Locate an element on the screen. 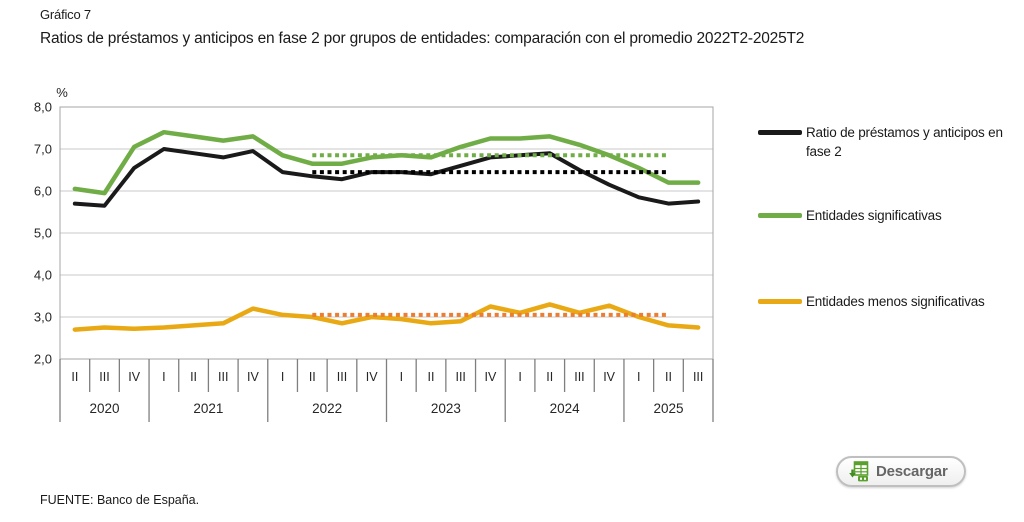 The height and width of the screenshot is (522, 1024). download-button: Descargar is located at coordinates (901, 471).